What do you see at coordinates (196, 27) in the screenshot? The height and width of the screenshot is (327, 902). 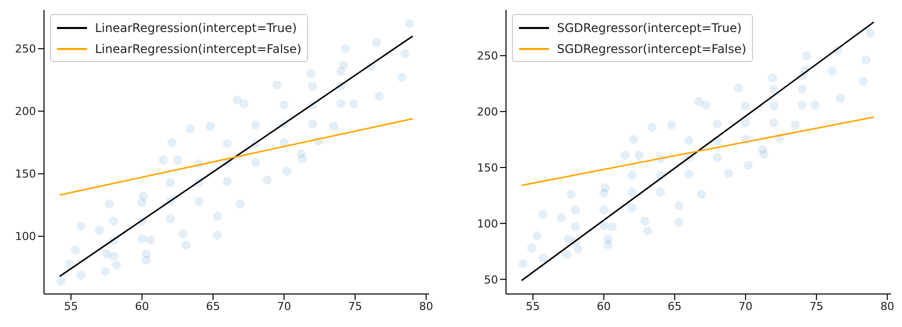 I see `legend-label: LinearRegression(intercept=True)` at bounding box center [196, 27].